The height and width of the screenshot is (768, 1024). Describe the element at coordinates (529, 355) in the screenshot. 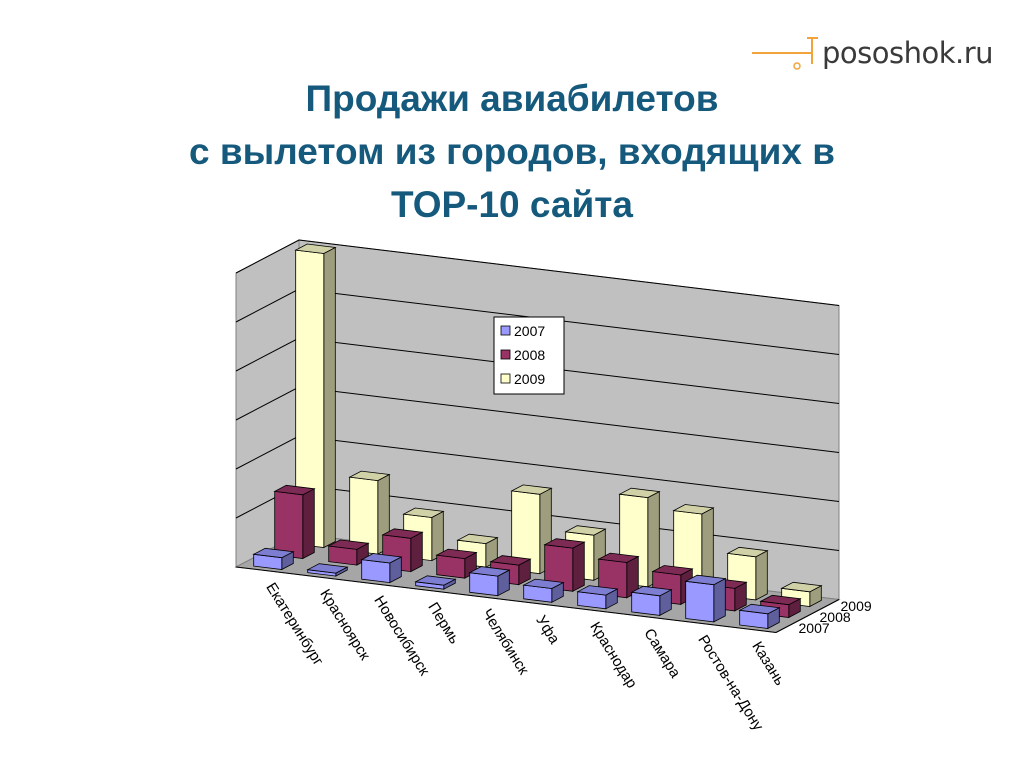

I see `legend-label-2008: 2008` at that location.